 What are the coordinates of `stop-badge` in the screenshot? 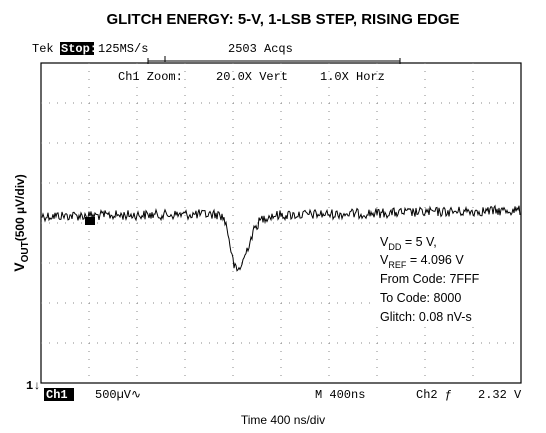 It's located at (77, 48).